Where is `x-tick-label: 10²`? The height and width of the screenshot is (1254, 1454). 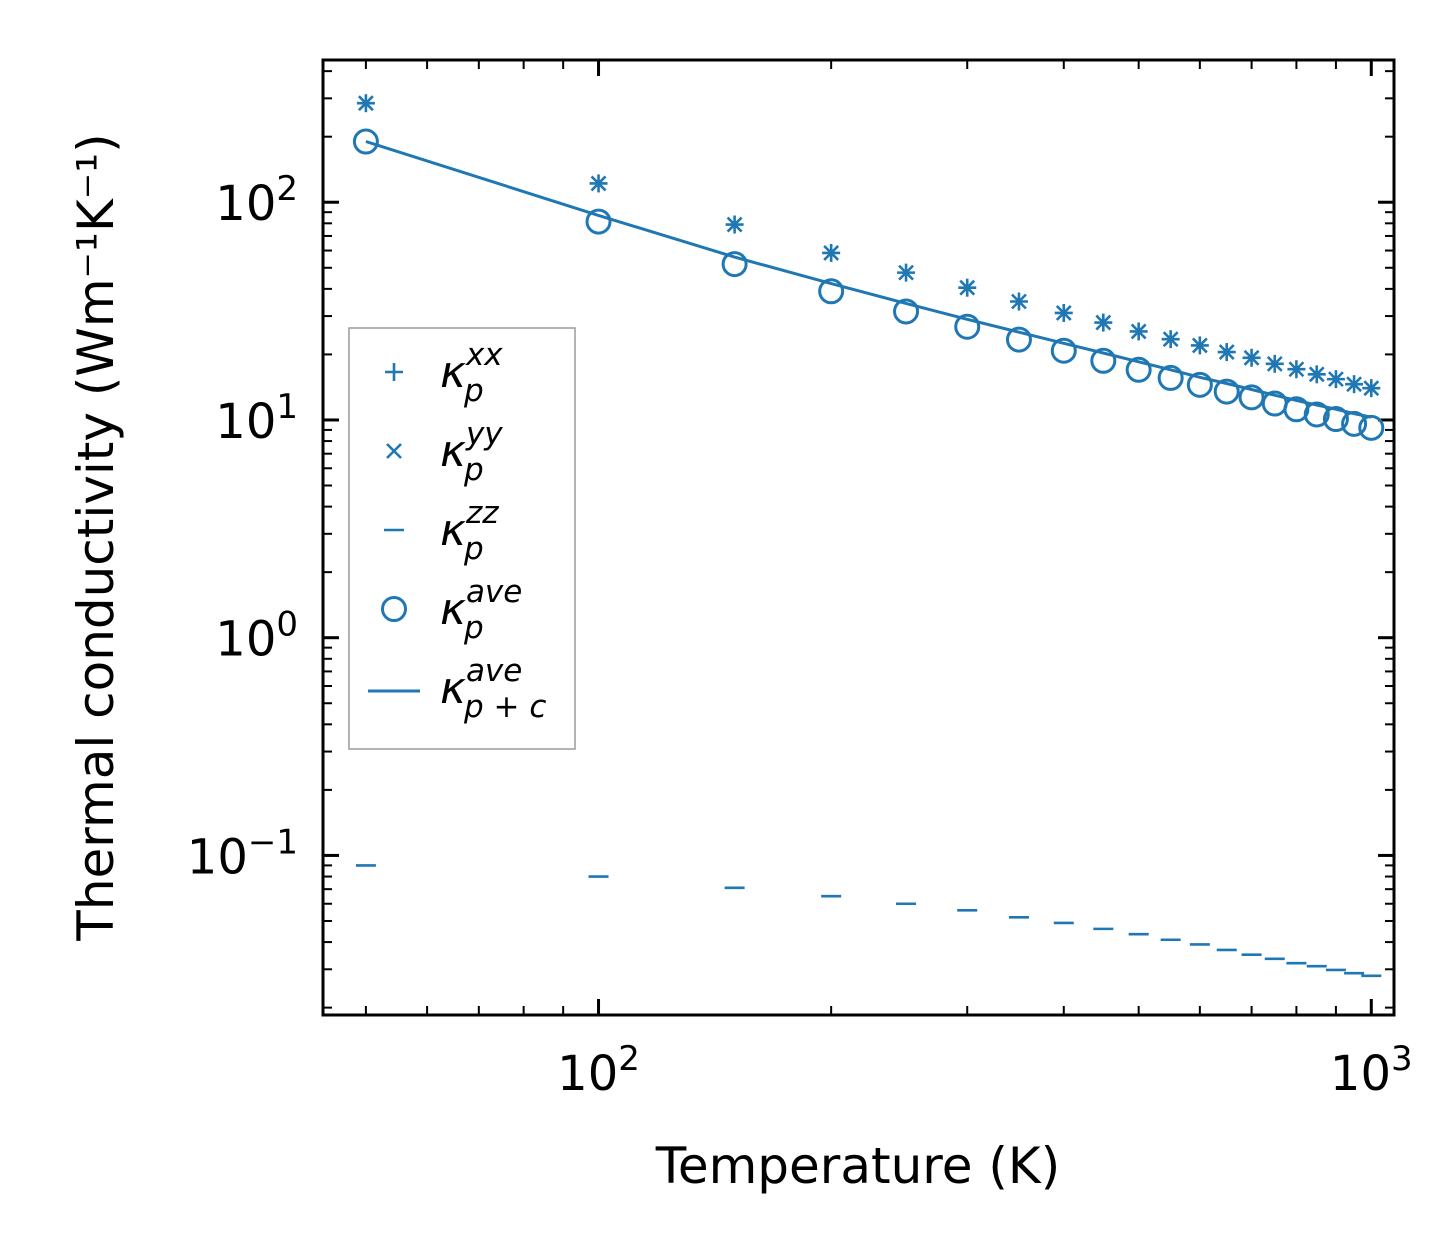 x-tick-label: 10² is located at coordinates (598, 1070).